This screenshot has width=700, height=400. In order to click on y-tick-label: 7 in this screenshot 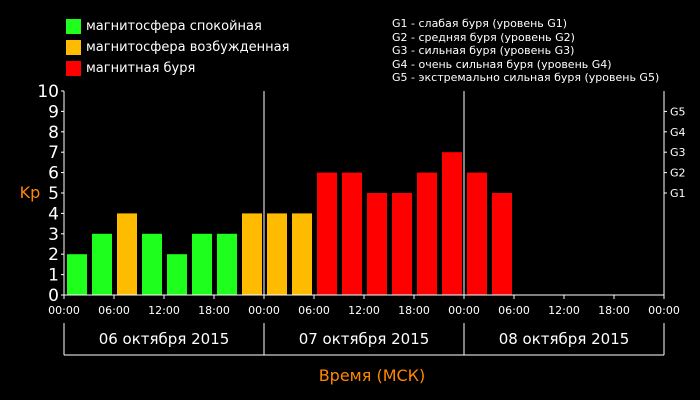, I will do `click(53, 153)`.